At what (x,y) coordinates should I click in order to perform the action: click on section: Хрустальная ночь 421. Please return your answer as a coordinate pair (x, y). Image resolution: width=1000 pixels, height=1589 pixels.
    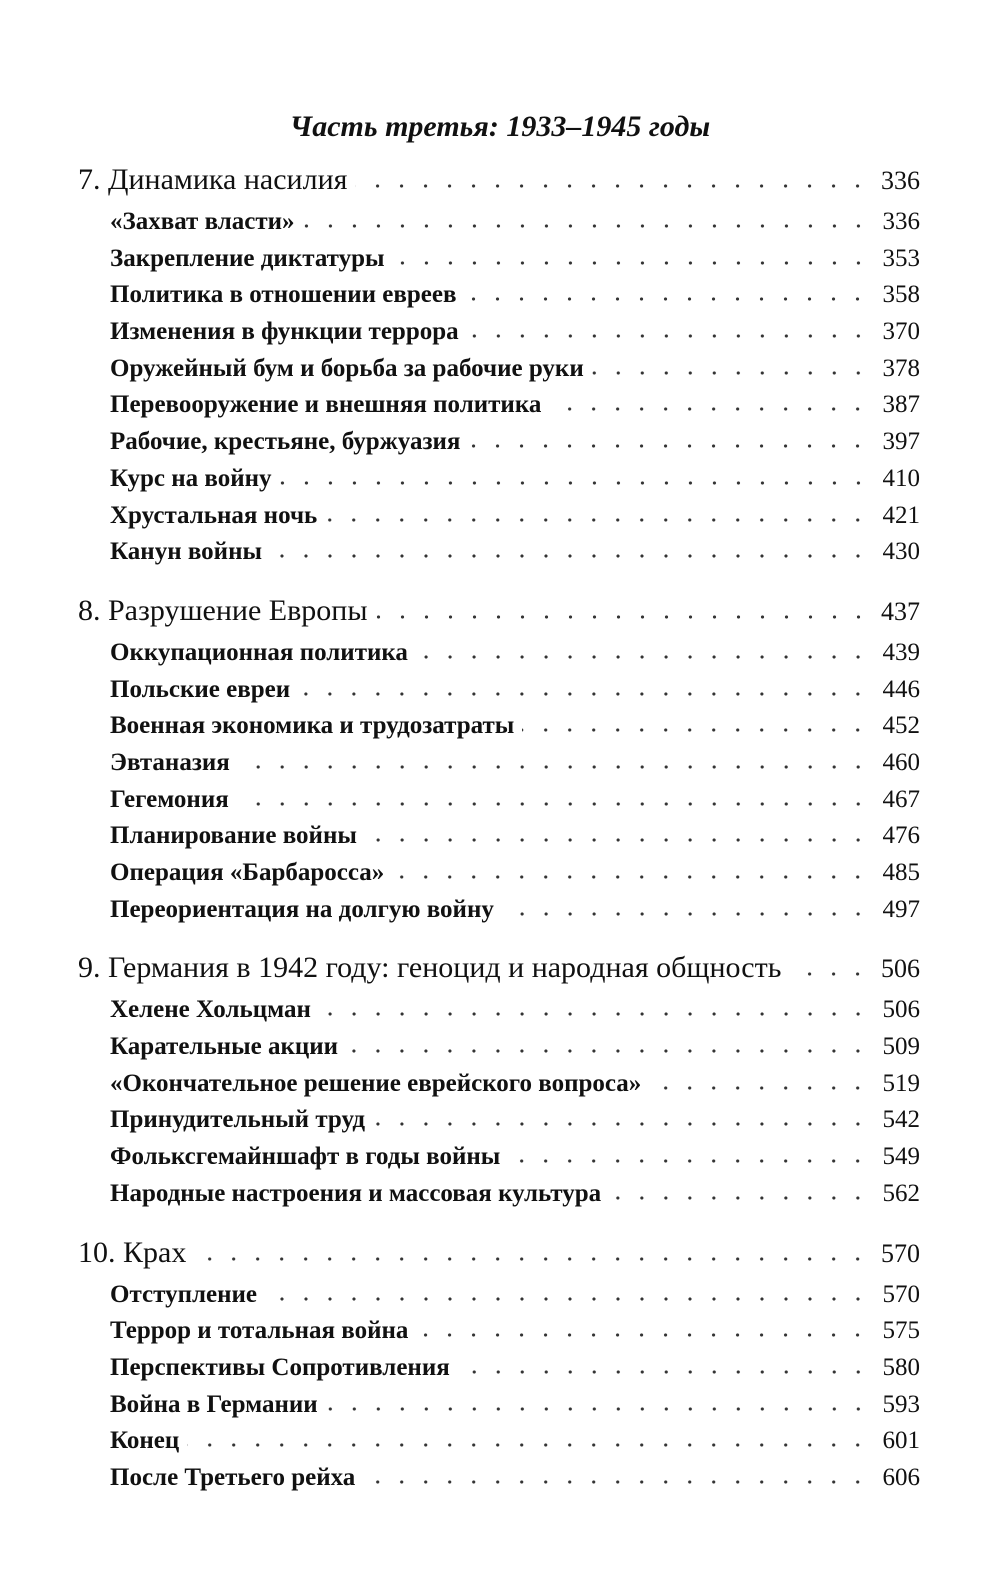
    Looking at the image, I should click on (499, 516).